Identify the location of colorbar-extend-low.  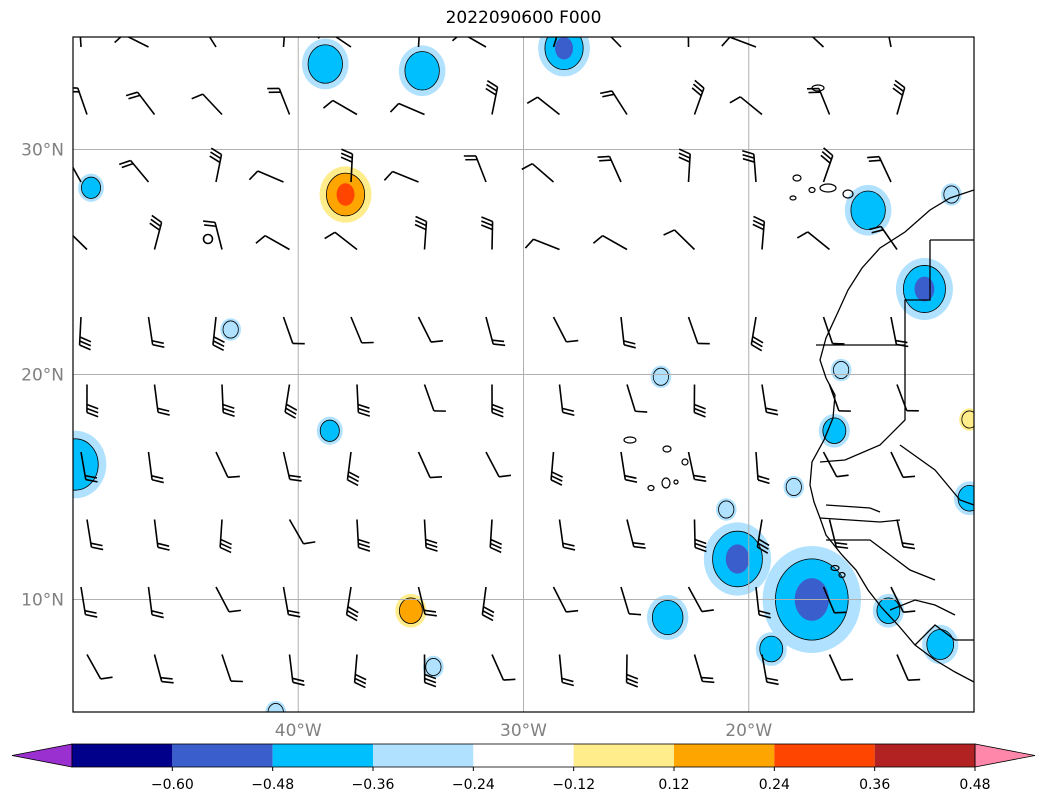
(42, 755).